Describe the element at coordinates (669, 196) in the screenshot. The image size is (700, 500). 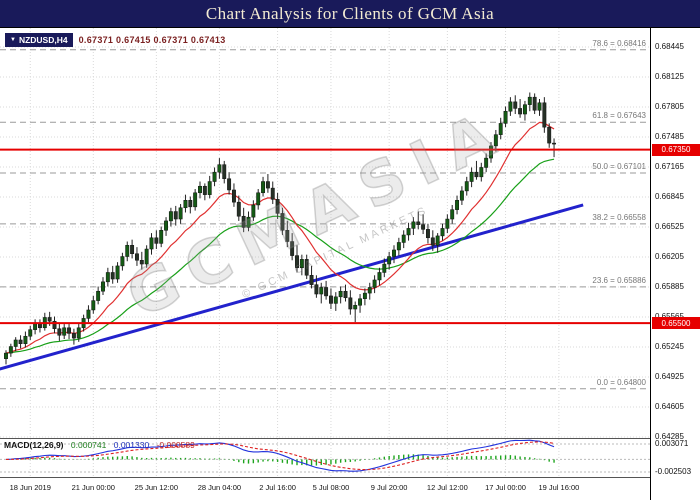
I see `price-axis-label: 0.66845` at that location.